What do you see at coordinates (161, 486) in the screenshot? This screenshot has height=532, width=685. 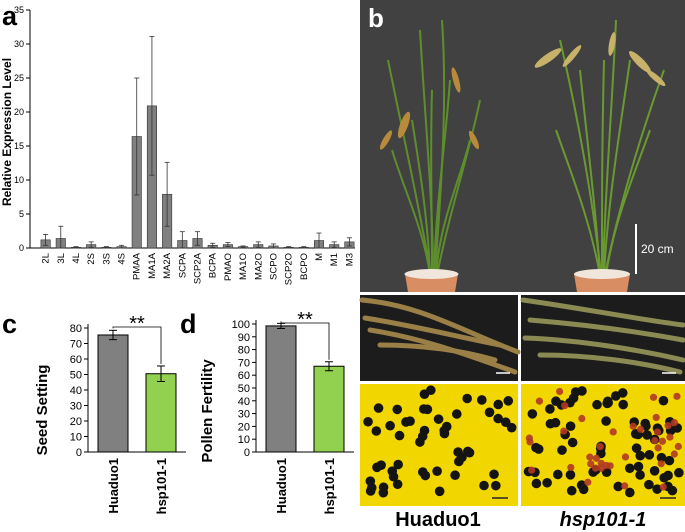 I see `panel-c-x-tick-label: hsp101-1` at bounding box center [161, 486].